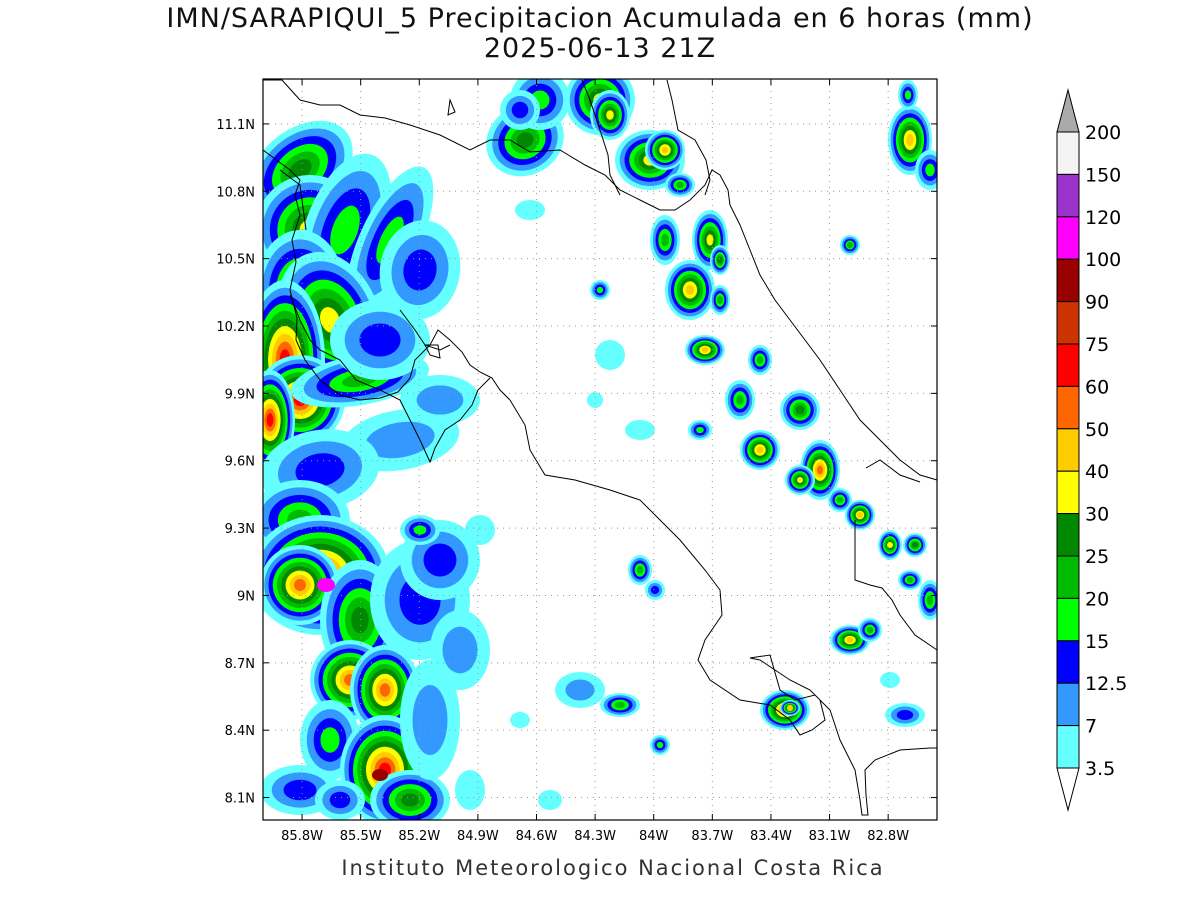 The width and height of the screenshot is (1200, 904). Describe the element at coordinates (1097, 387) in the screenshot. I see `colorbar-label: 60` at that location.